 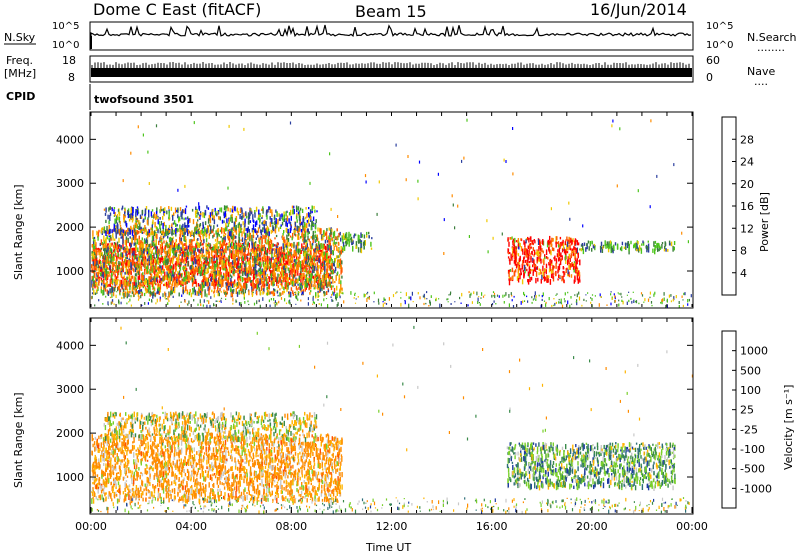 What do you see at coordinates (391, 11) in the screenshot?
I see `beam-label: Beam 15` at bounding box center [391, 11].